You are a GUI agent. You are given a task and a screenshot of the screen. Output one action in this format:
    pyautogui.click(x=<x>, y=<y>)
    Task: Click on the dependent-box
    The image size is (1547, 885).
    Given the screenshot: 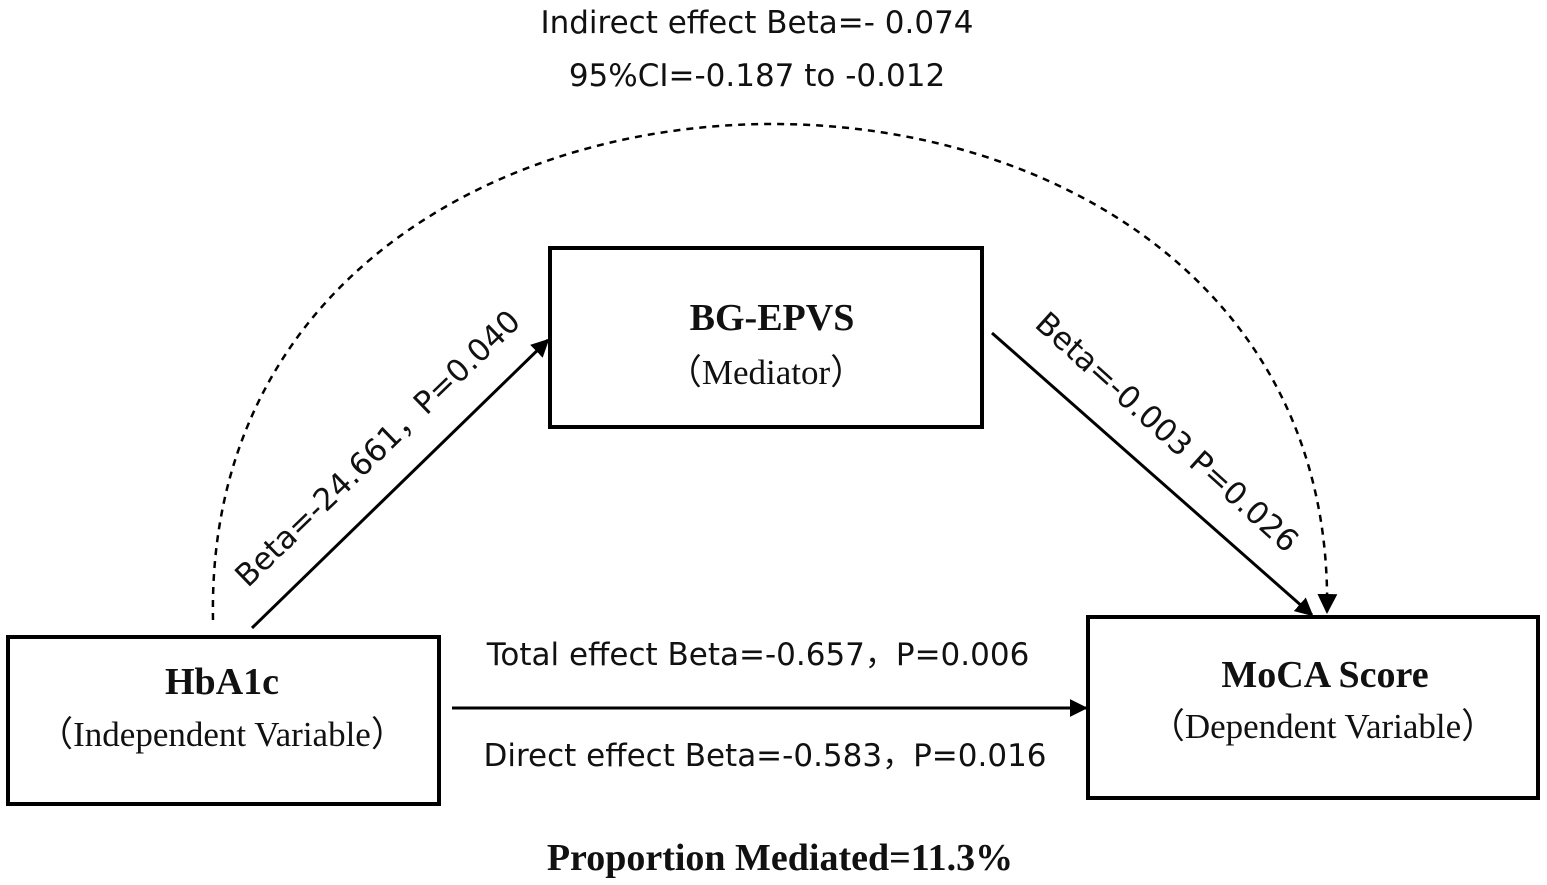 What is the action you would take?
    pyautogui.click(x=1313, y=707)
    